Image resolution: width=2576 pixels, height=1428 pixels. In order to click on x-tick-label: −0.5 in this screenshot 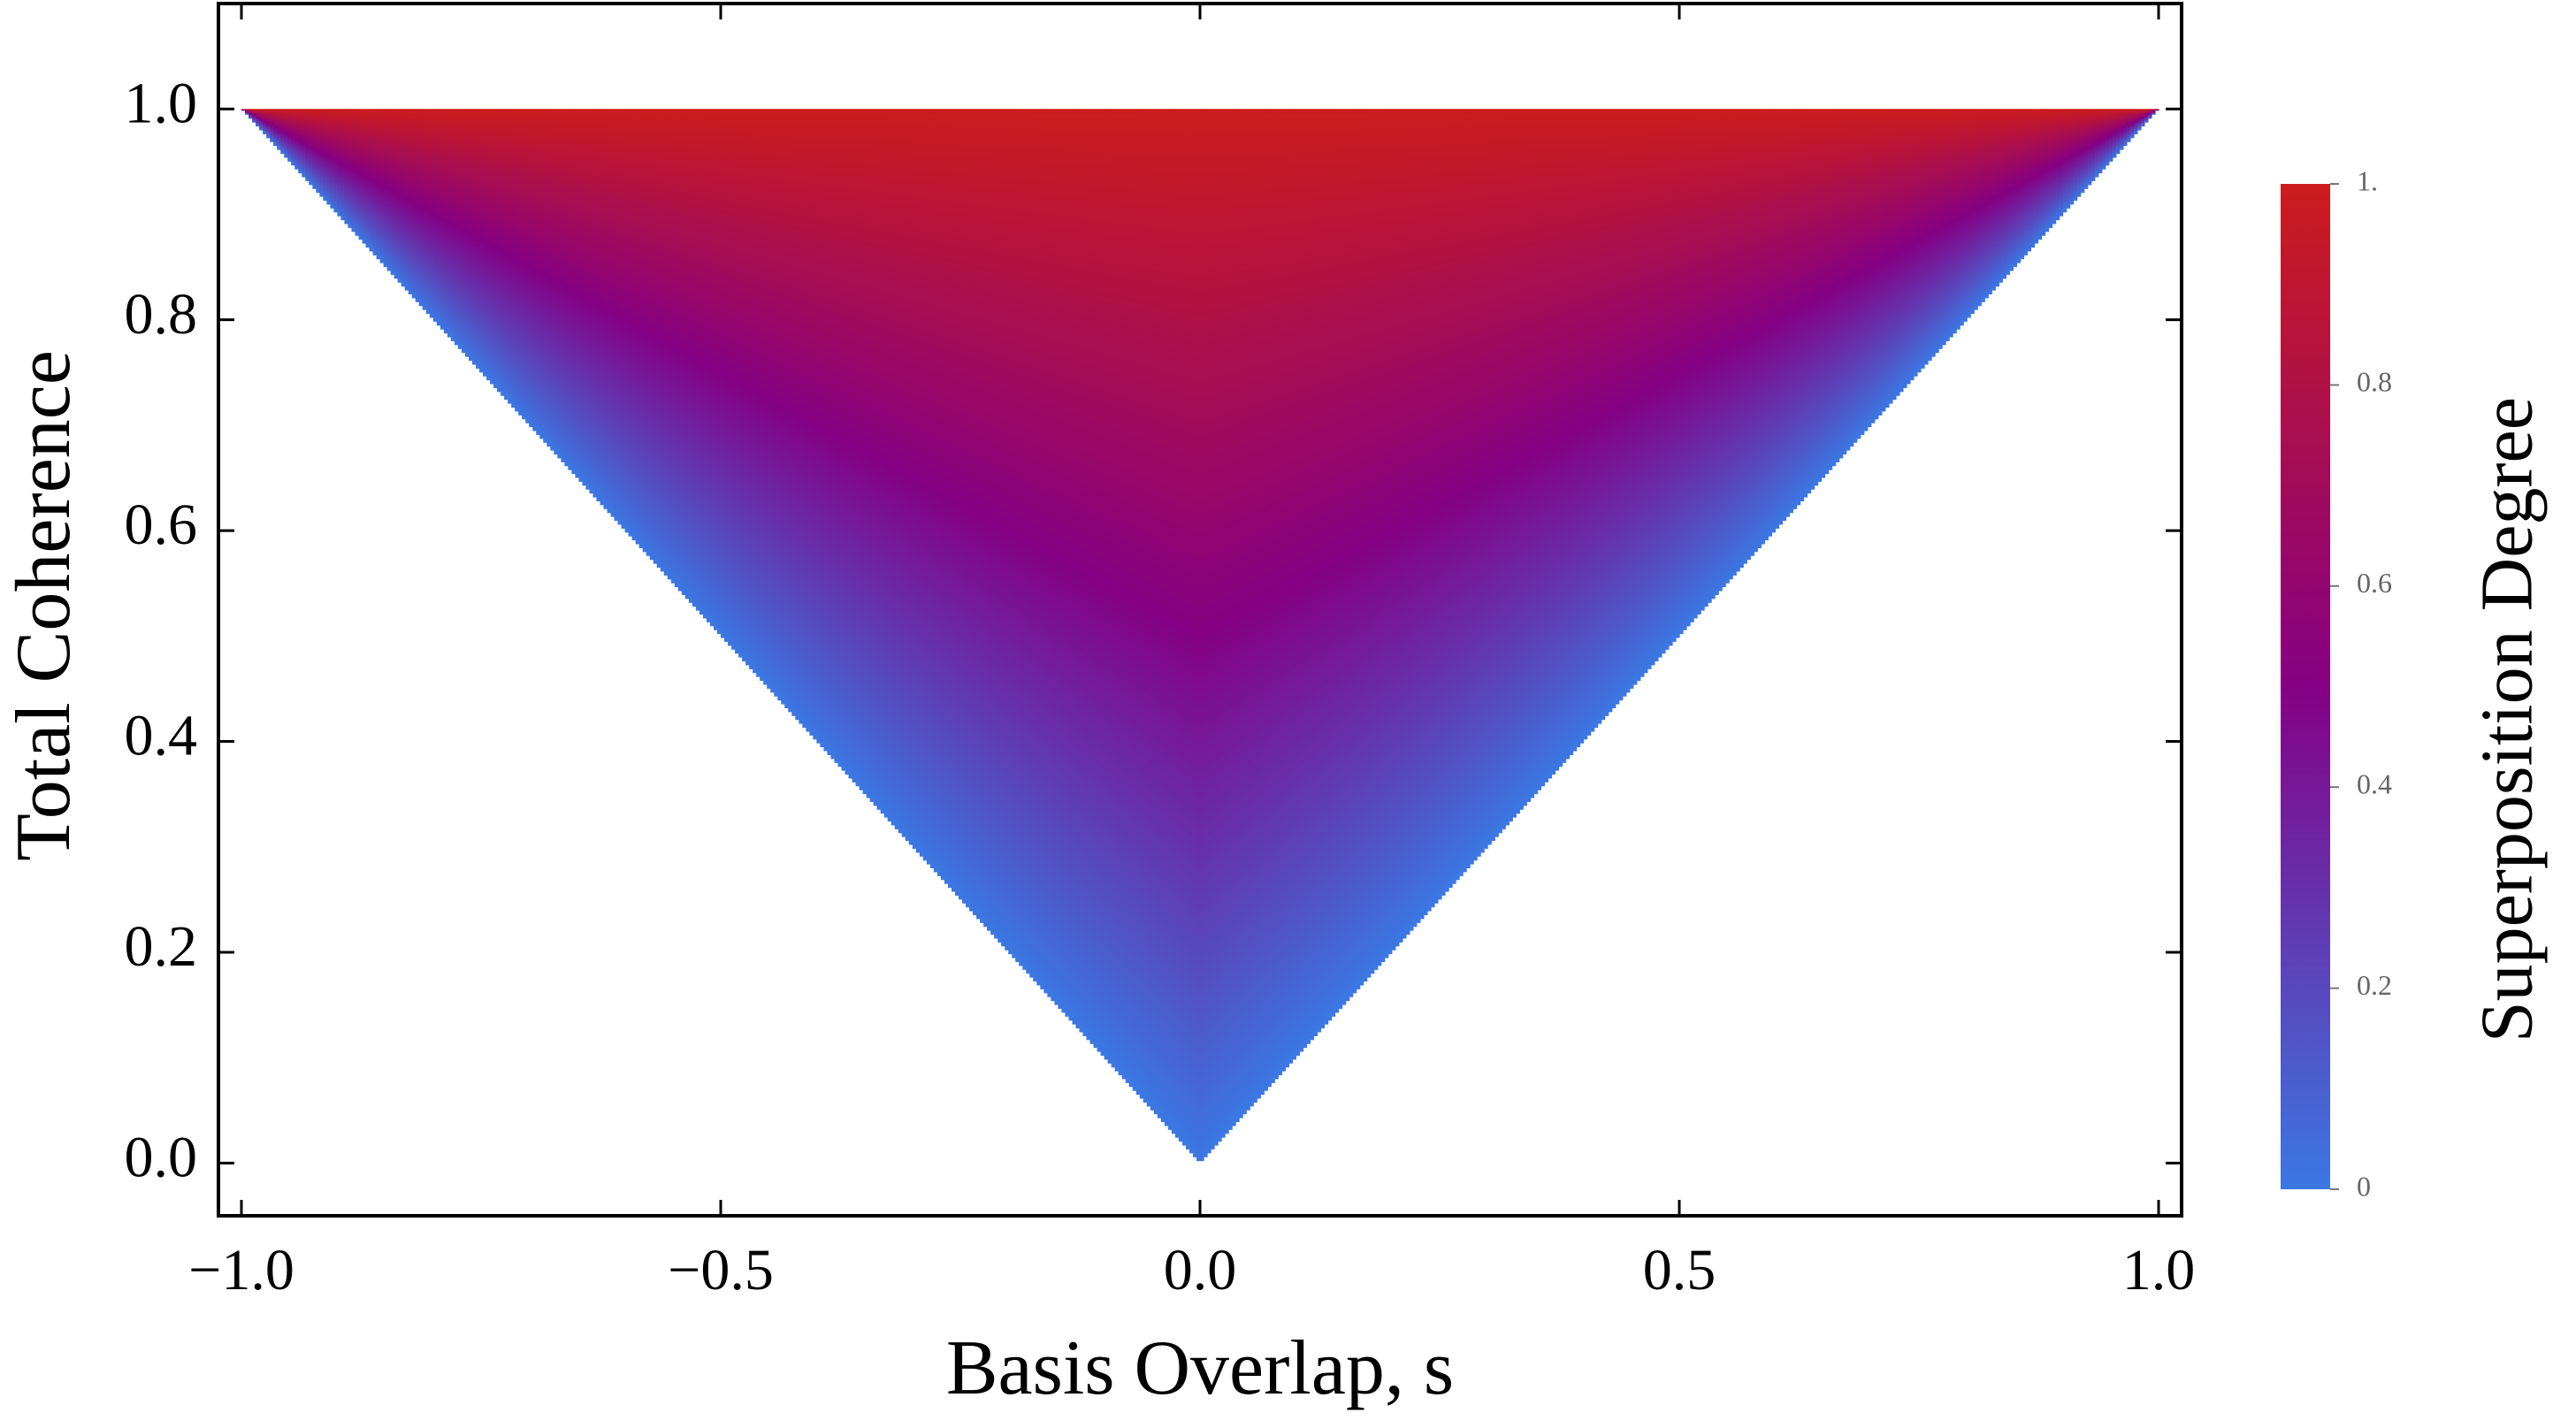, I will do `click(721, 1270)`.